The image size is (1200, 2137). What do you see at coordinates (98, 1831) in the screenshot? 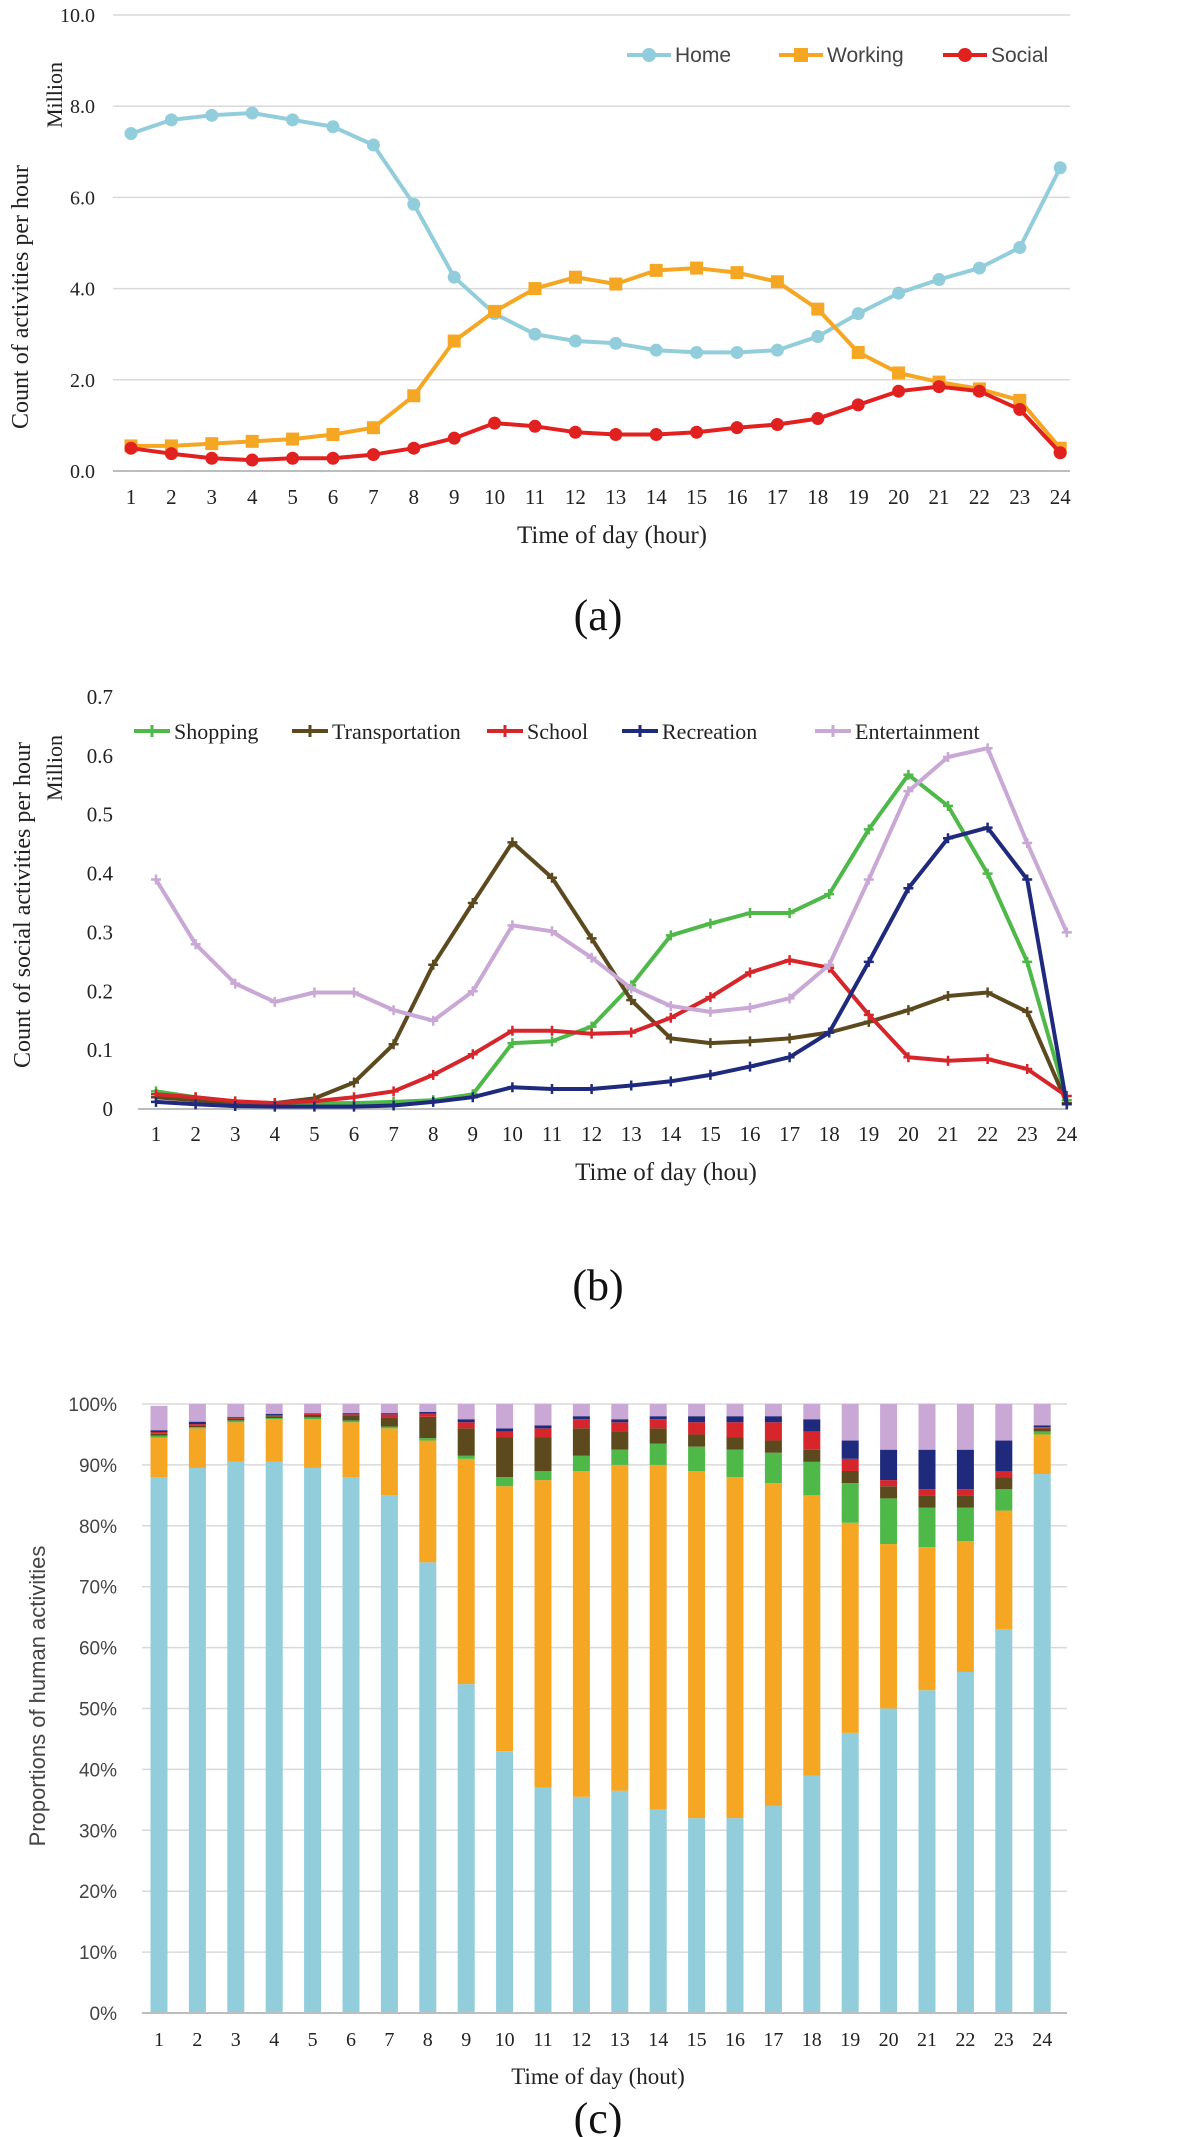
I see `c-y-tick: 30%` at bounding box center [98, 1831].